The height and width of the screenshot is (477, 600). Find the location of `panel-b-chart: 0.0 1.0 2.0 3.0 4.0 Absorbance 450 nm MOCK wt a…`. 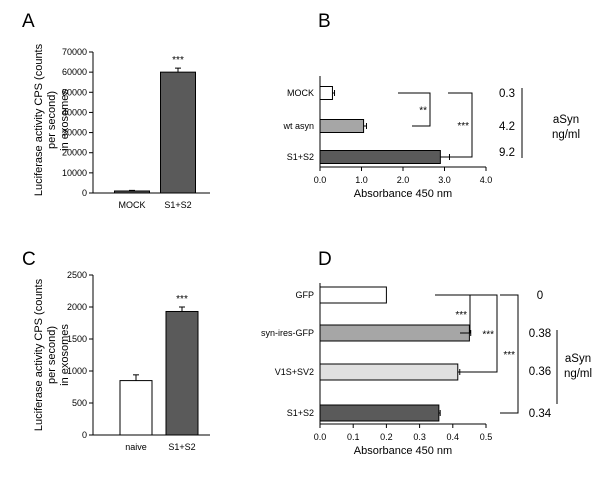

panel-b-chart: 0.0 1.0 2.0 3.0 4.0 Absorbance 450 nm MOCK wt a… is located at coordinates (431, 138).